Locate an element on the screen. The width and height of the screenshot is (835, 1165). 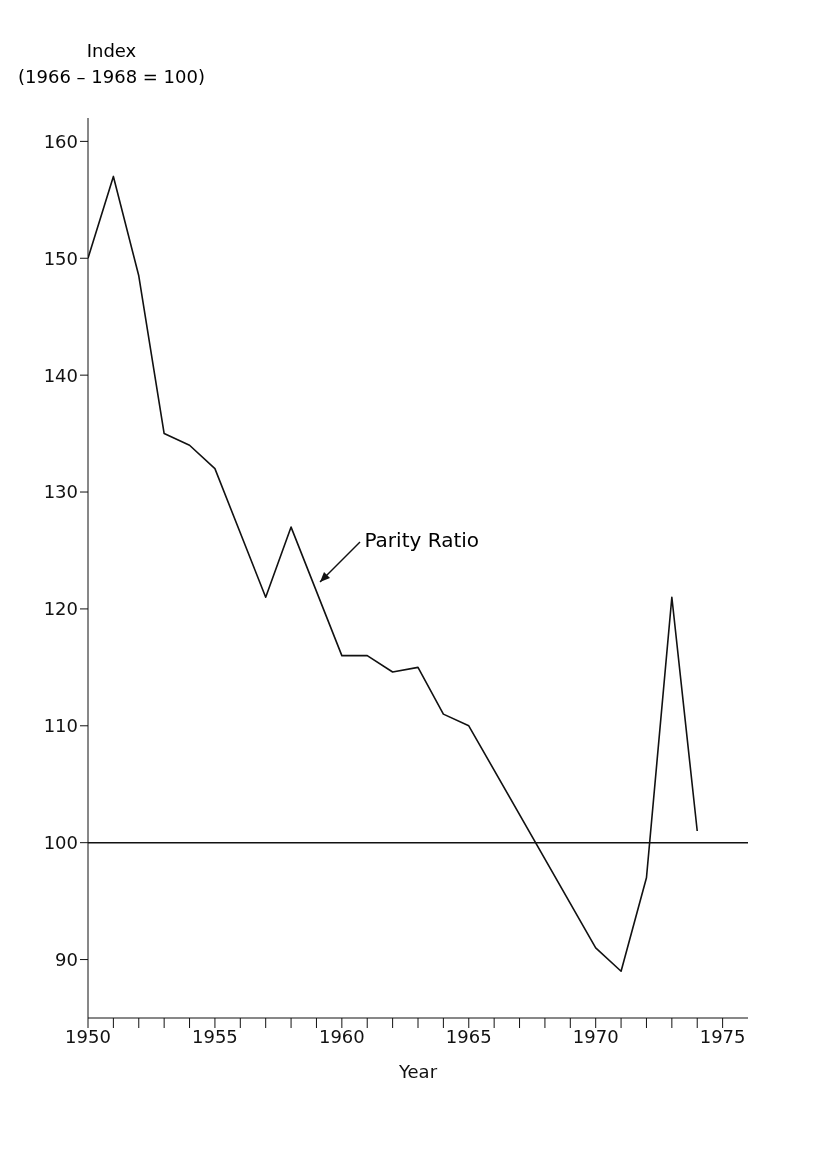
x-tick-label: 1950 is located at coordinates (88, 1036).